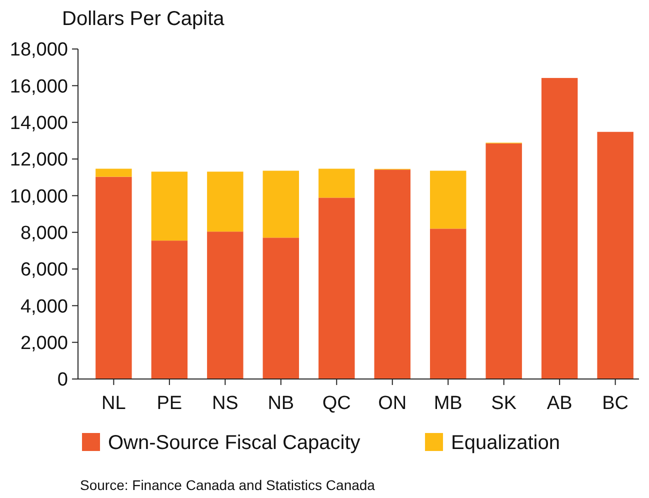 The height and width of the screenshot is (498, 649). What do you see at coordinates (505, 443) in the screenshot?
I see `legend-label: Equalization` at bounding box center [505, 443].